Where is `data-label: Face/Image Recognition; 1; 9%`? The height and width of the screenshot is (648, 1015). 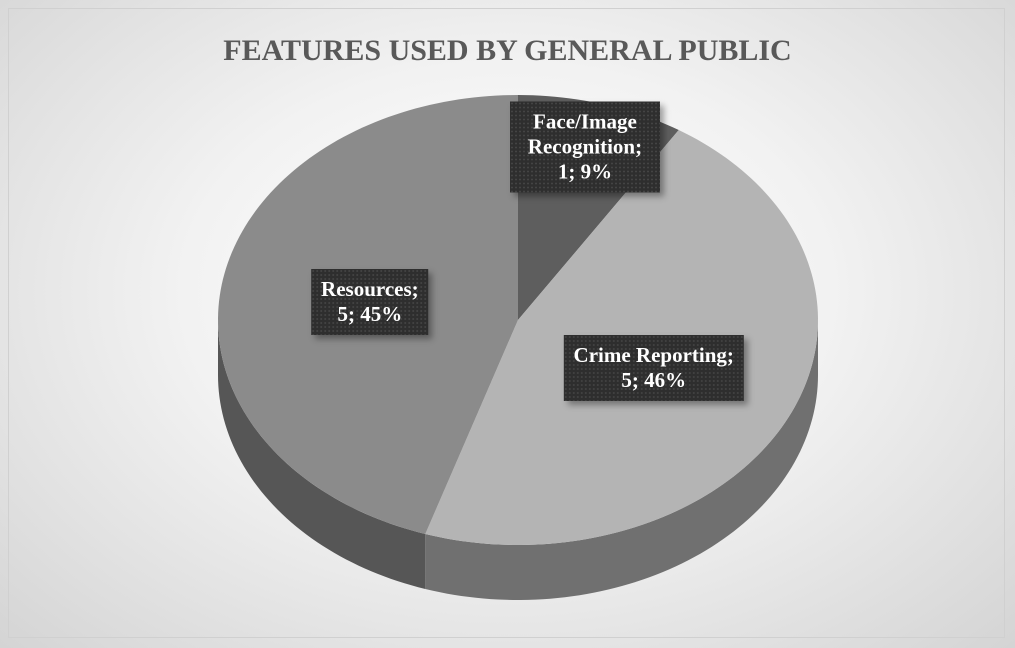
data-label: Face/Image Recognition; 1; 9% is located at coordinates (584, 147).